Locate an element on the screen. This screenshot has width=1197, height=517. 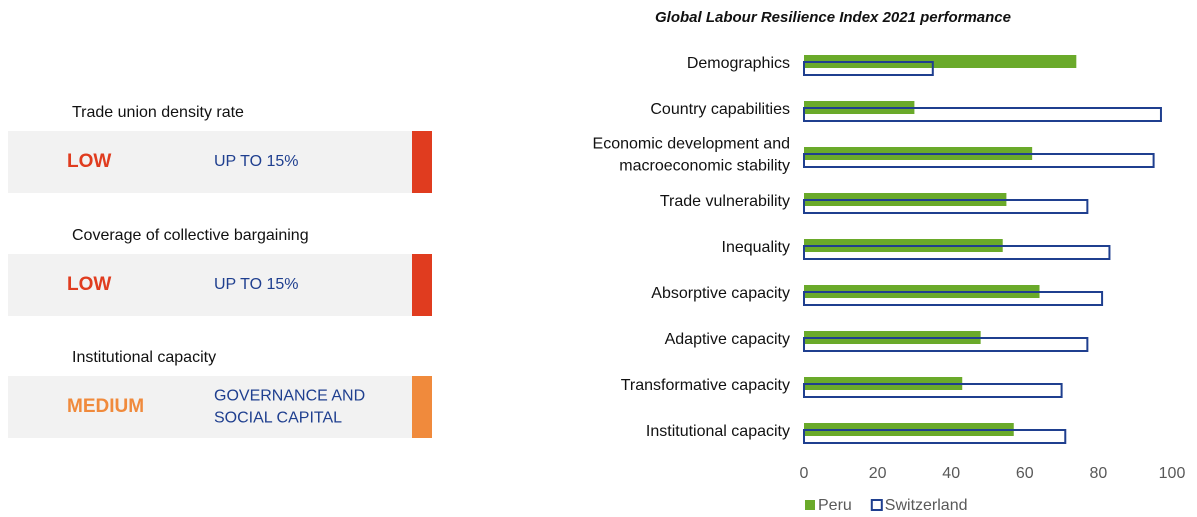
category-label: Trade vulnerability is located at coordinates (724, 201).